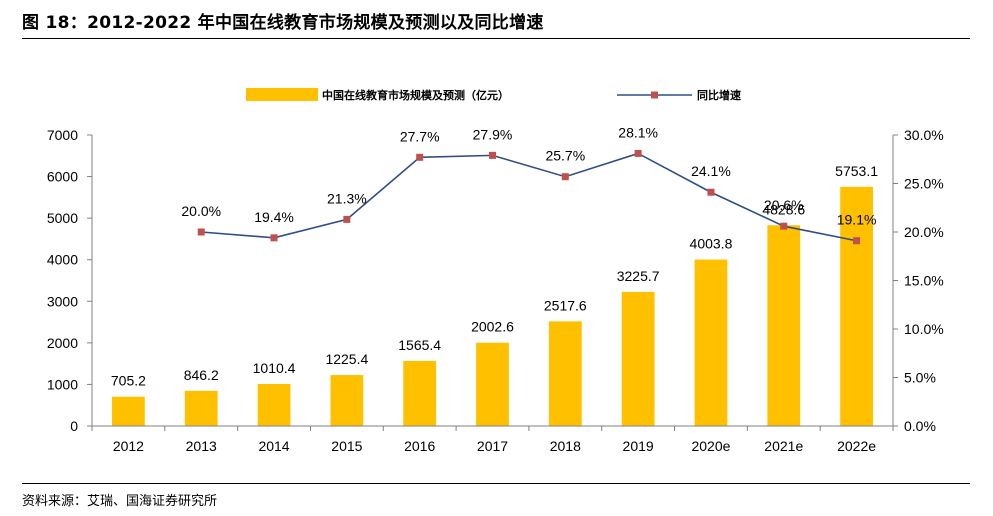 The width and height of the screenshot is (993, 516). I want to click on y-left-tick-label: 6000, so click(62, 177).